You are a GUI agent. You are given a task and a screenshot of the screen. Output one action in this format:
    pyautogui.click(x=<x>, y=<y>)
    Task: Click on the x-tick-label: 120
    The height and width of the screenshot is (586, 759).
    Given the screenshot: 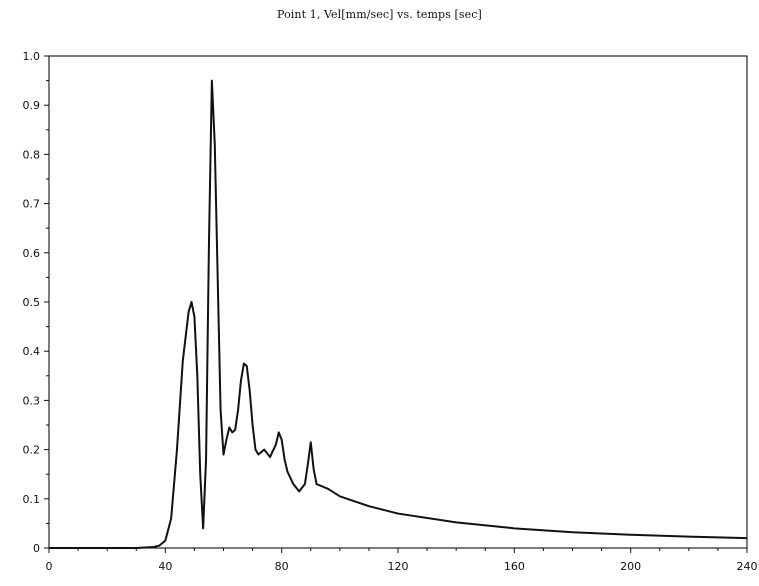 What is the action you would take?
    pyautogui.click(x=398, y=566)
    